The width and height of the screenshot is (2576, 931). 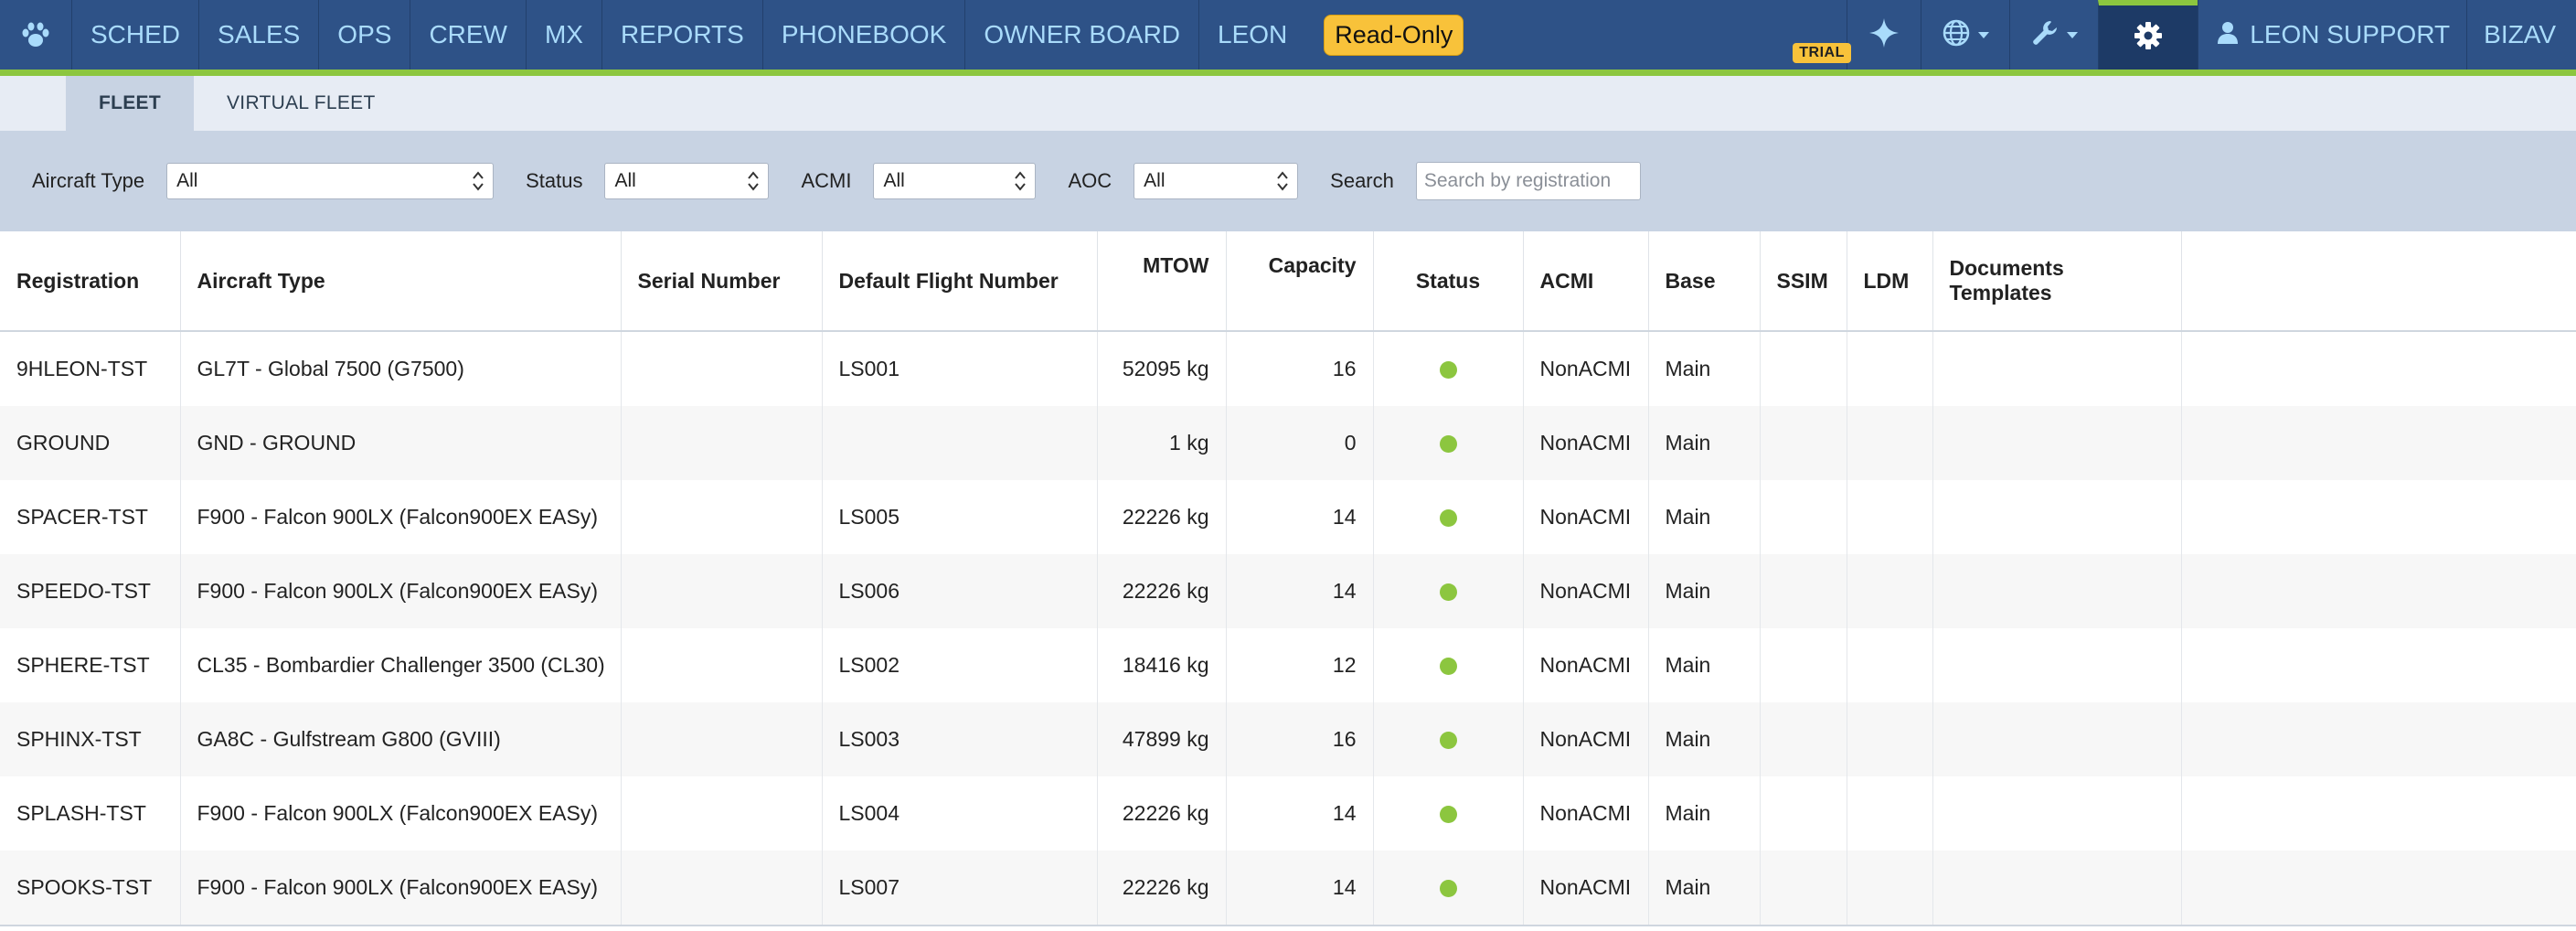 What do you see at coordinates (1288, 104) in the screenshot?
I see `tab-bar: FLEET VIRTUAL FLEET` at bounding box center [1288, 104].